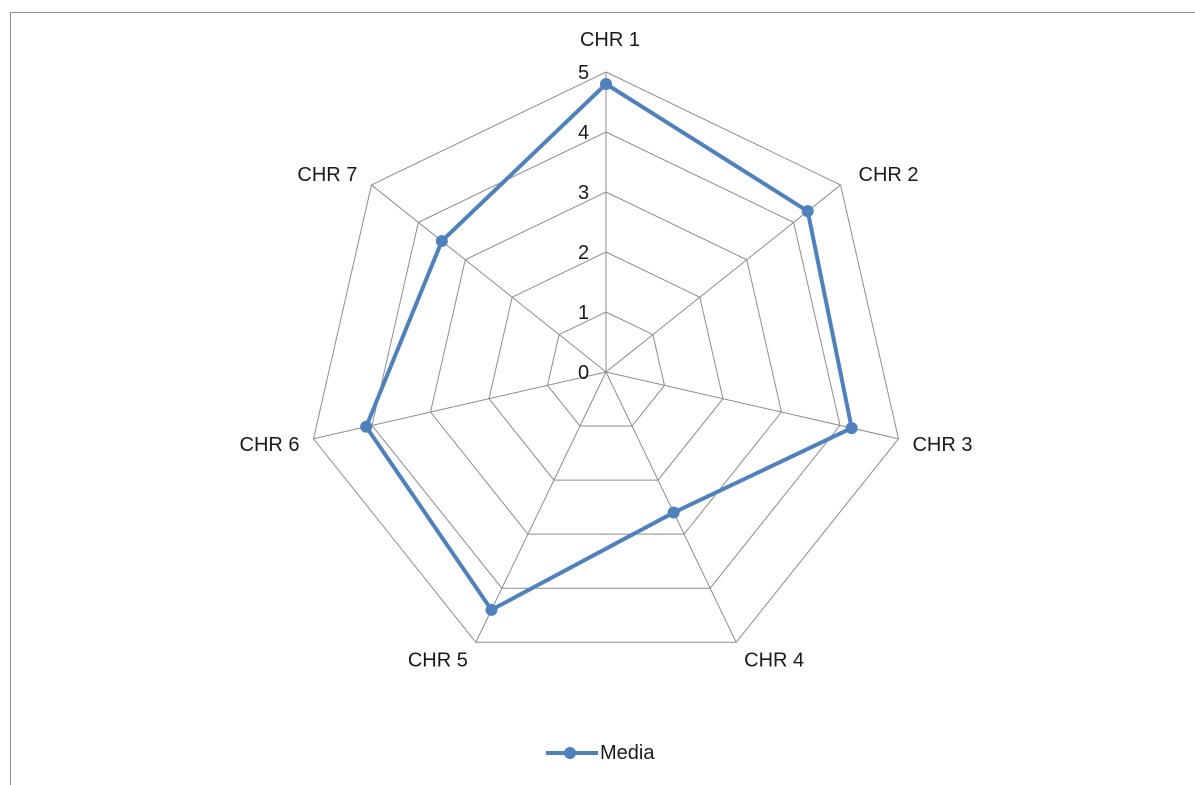  What do you see at coordinates (571, 753) in the screenshot?
I see `legend-series-marker` at bounding box center [571, 753].